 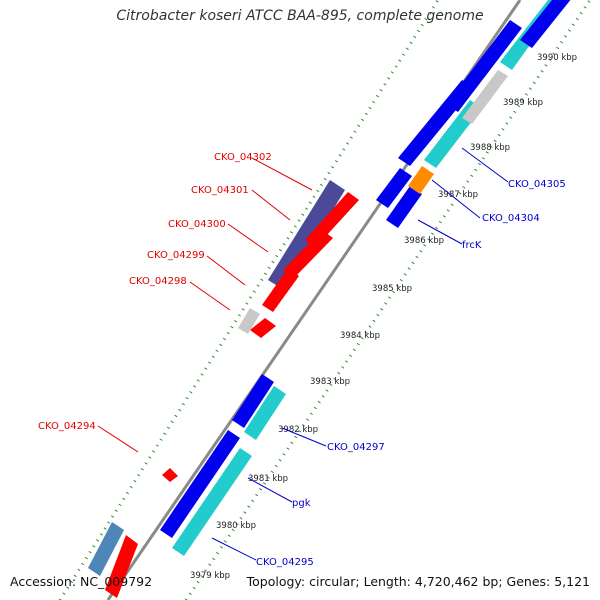 What do you see at coordinates (197, 224) in the screenshot?
I see `gene-label-cko-04300: CKO_04300` at bounding box center [197, 224].